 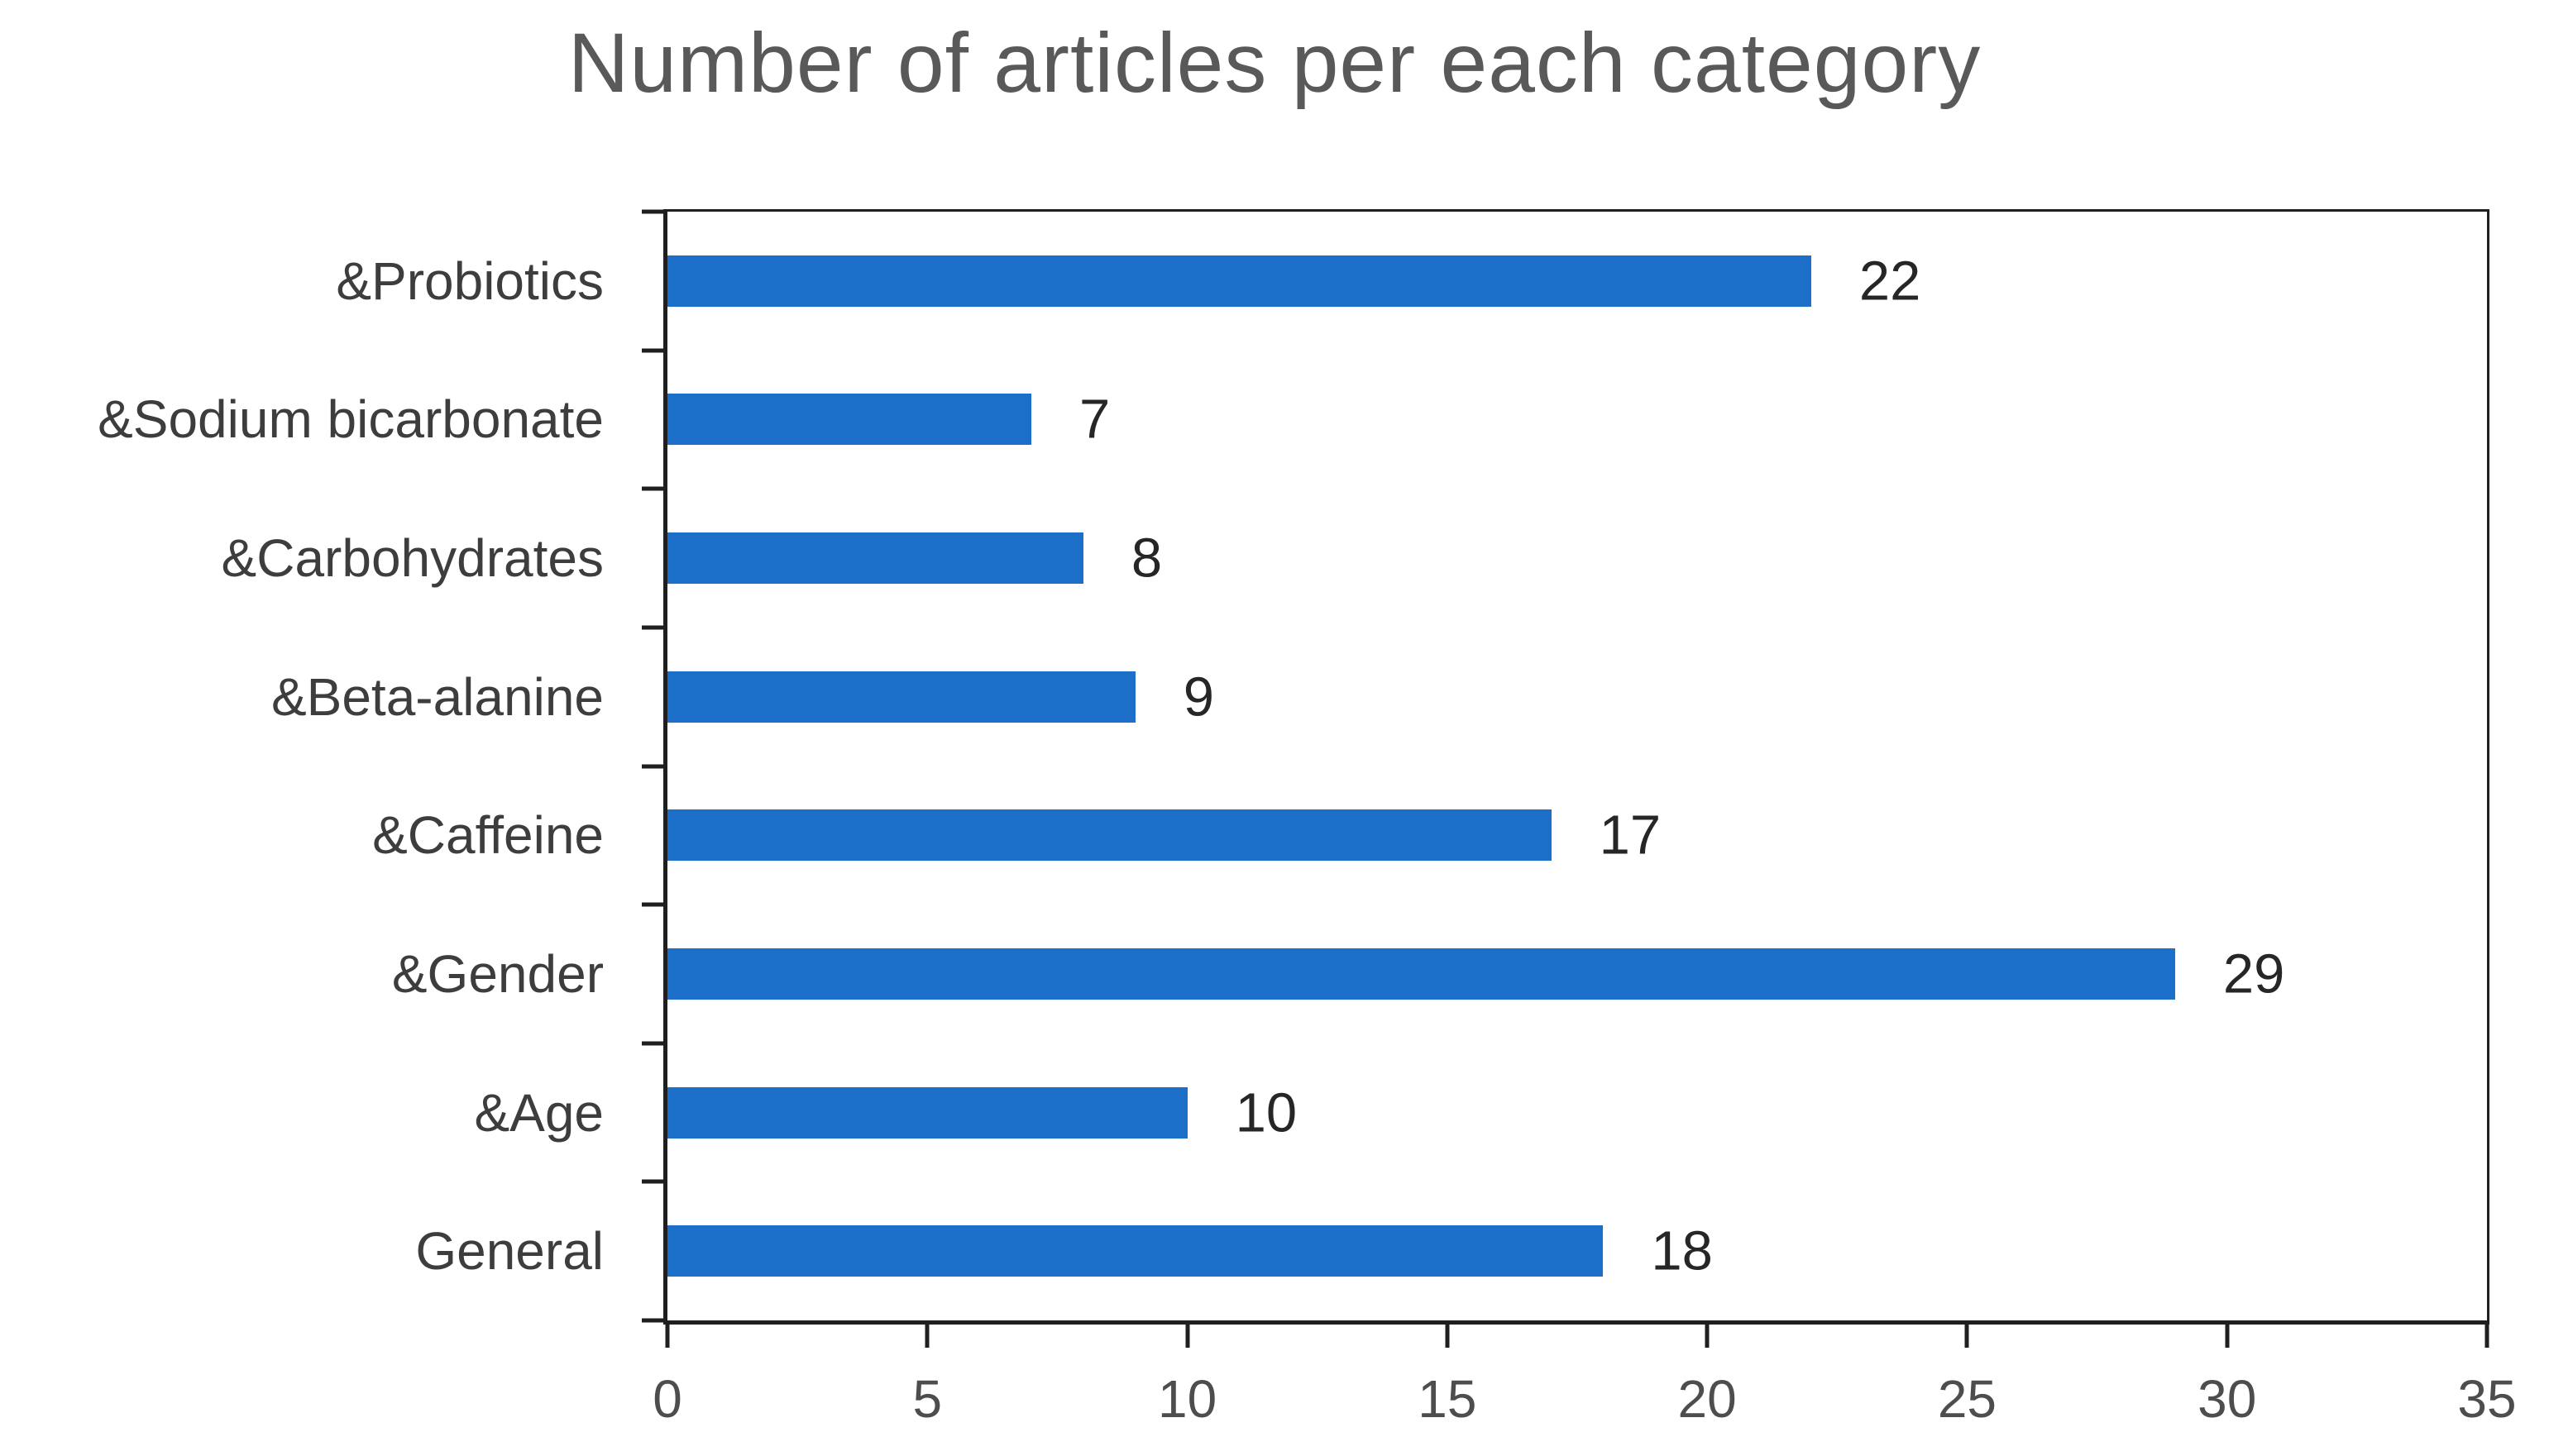 What do you see at coordinates (2487, 1399) in the screenshot?
I see `x-axis-tick-label: 35` at bounding box center [2487, 1399].